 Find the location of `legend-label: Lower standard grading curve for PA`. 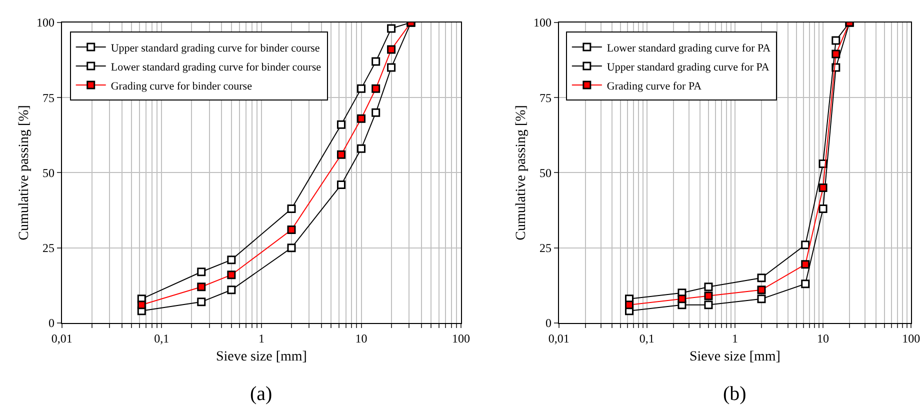

legend-label: Lower standard grading curve for PA is located at coordinates (688, 48).